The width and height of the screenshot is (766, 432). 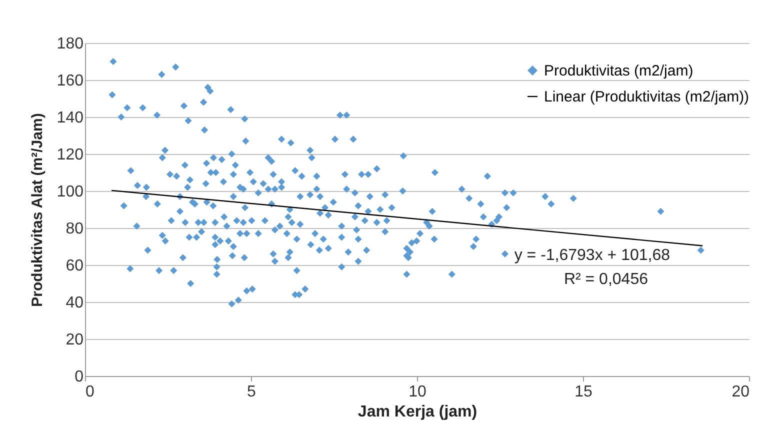 What do you see at coordinates (79, 377) in the screenshot?
I see `y-tick-label: 0` at bounding box center [79, 377].